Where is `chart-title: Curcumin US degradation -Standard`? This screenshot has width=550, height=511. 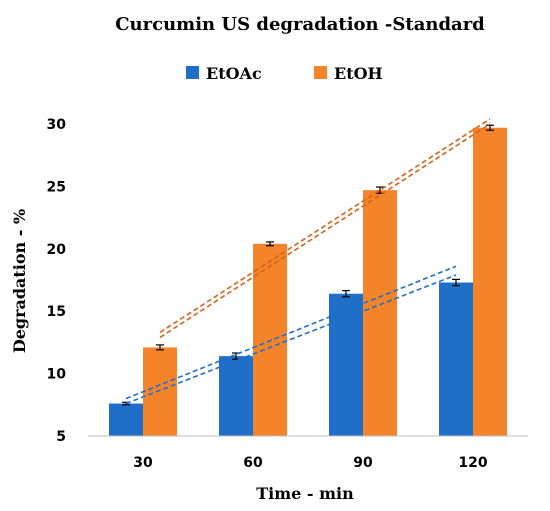 chart-title: Curcumin US degradation -Standard is located at coordinates (300, 24).